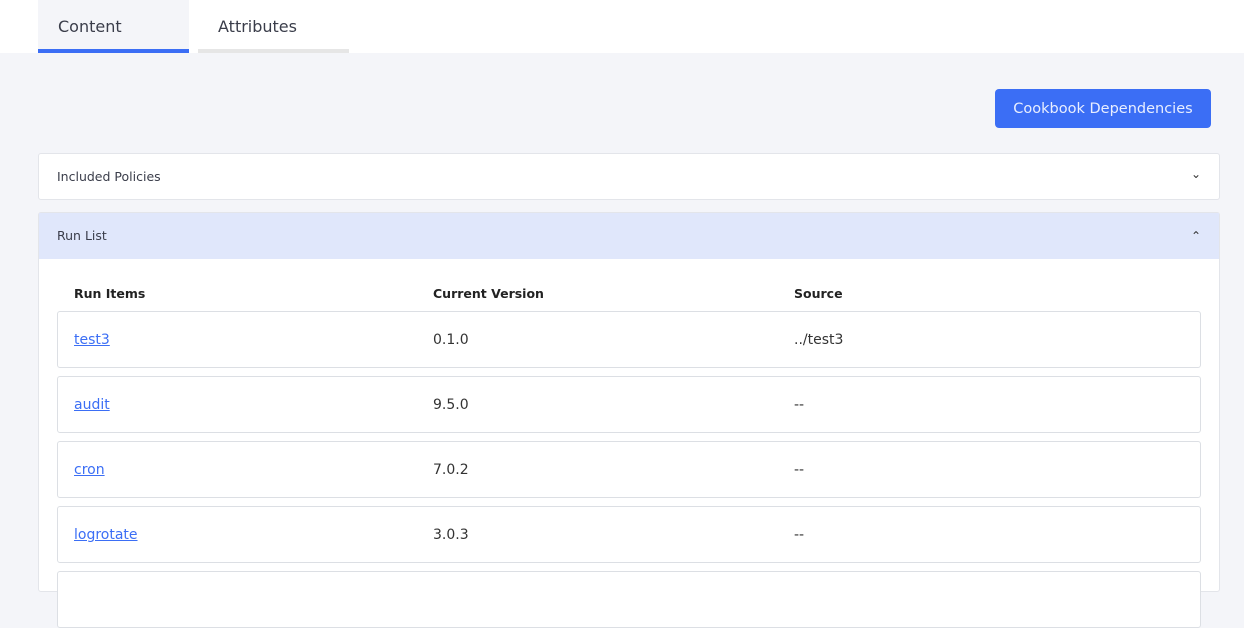  I want to click on included-policies-title: Included Policies, so click(109, 176).